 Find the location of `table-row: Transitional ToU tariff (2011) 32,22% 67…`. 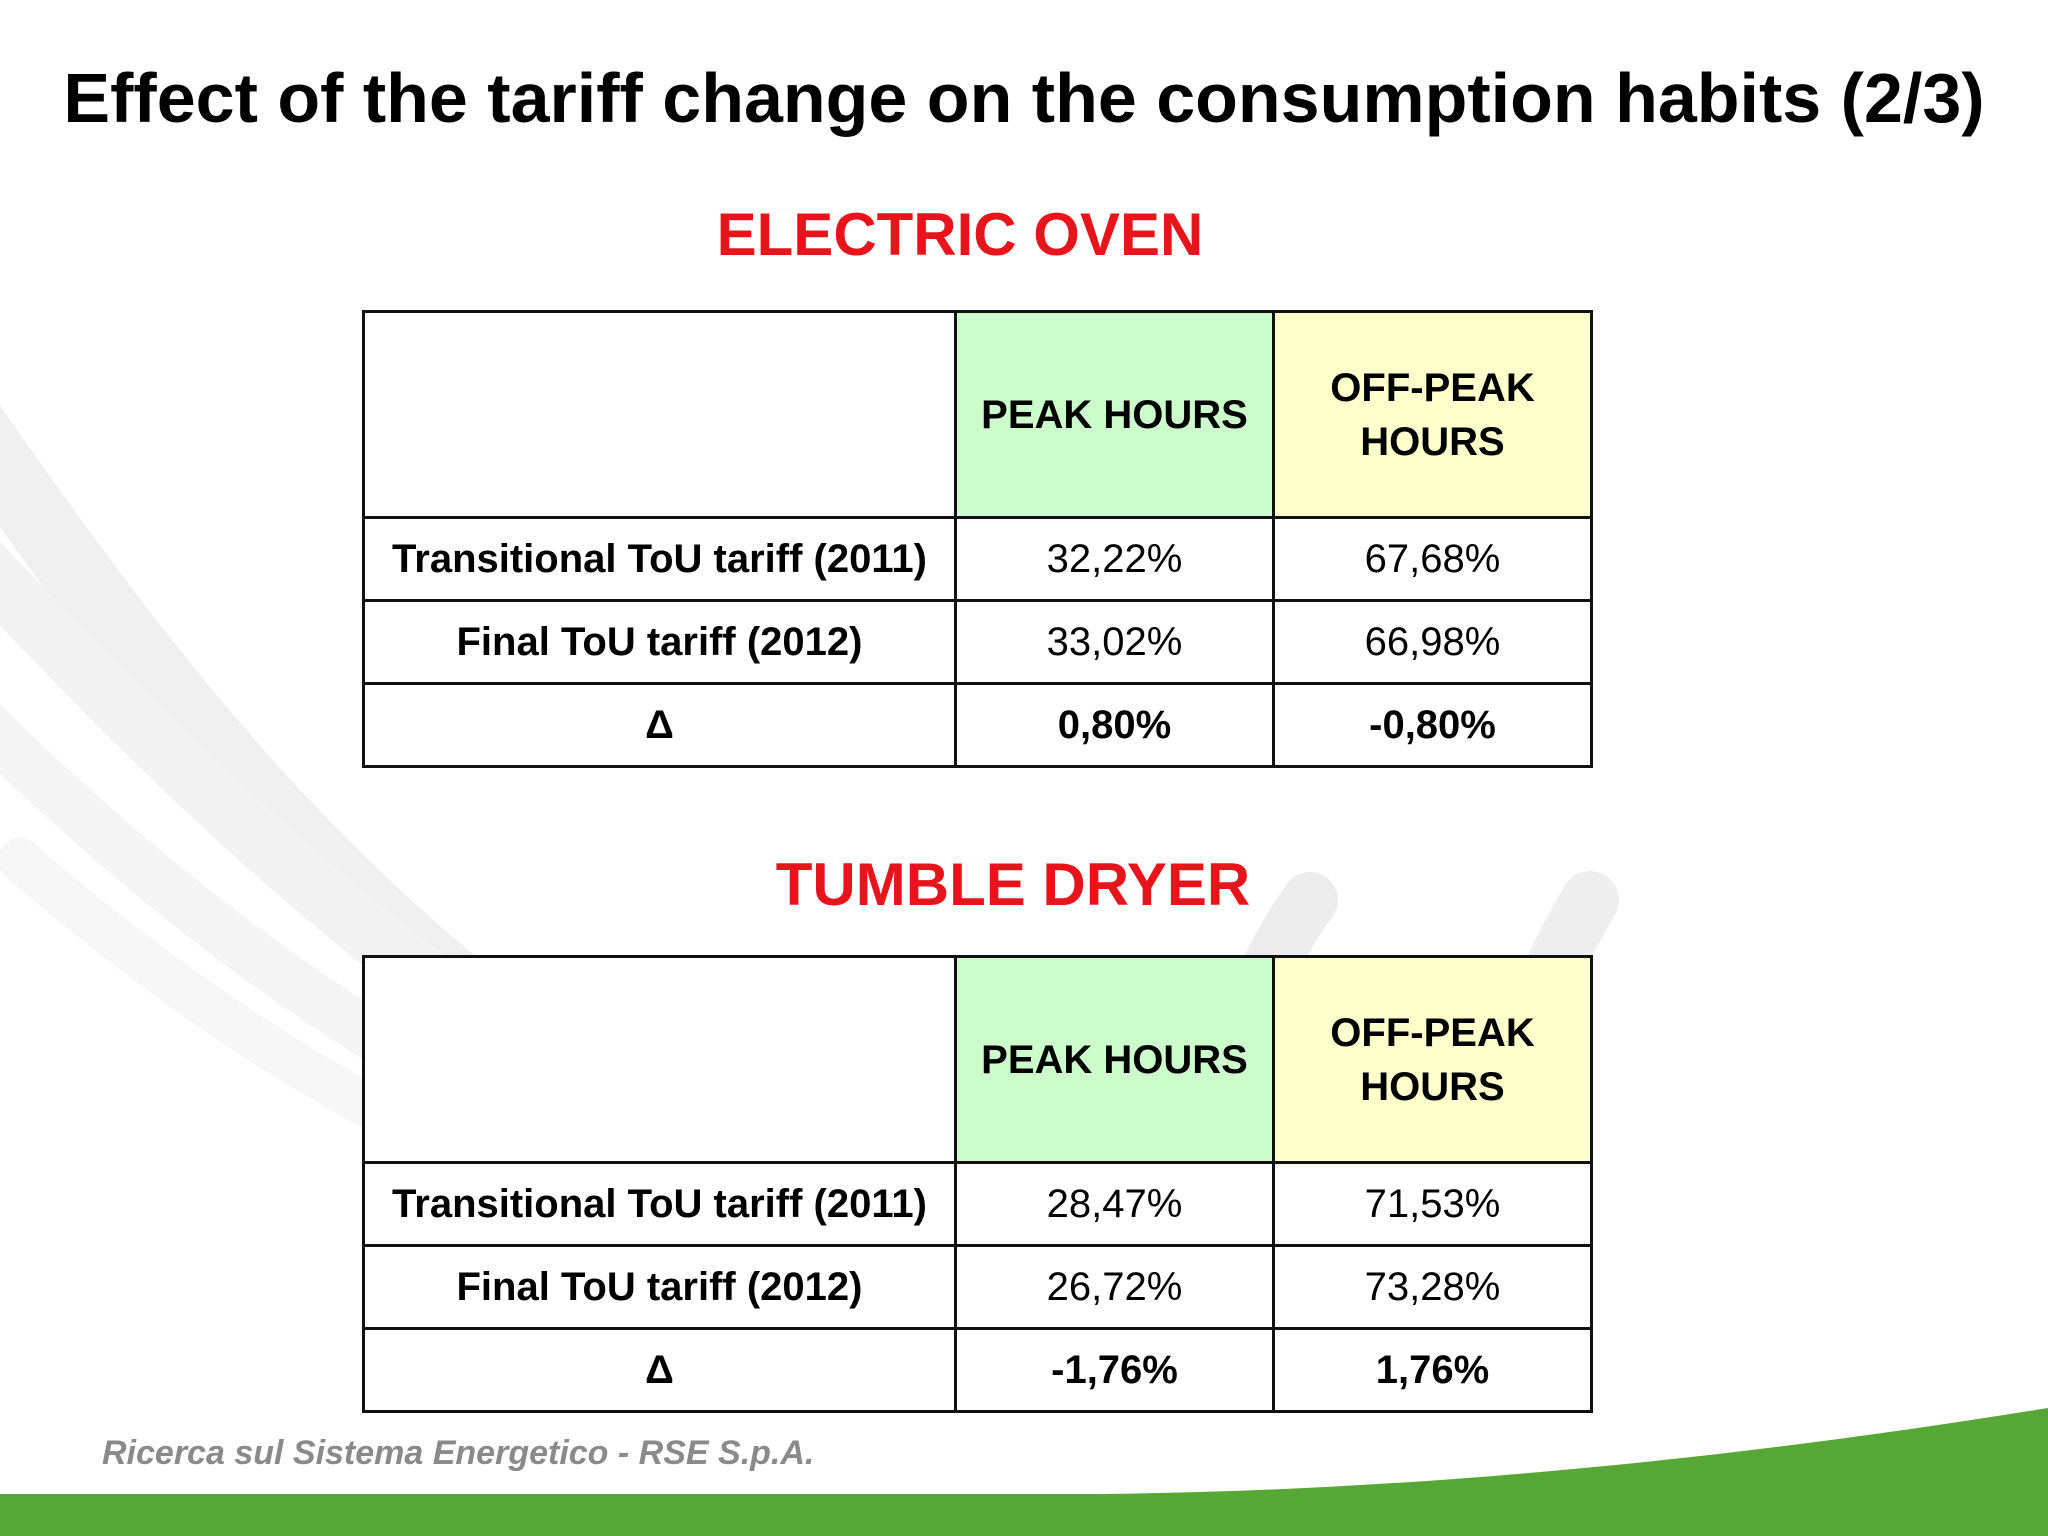

table-row: Transitional ToU tariff (2011) 32,22% 67… is located at coordinates (977, 559).